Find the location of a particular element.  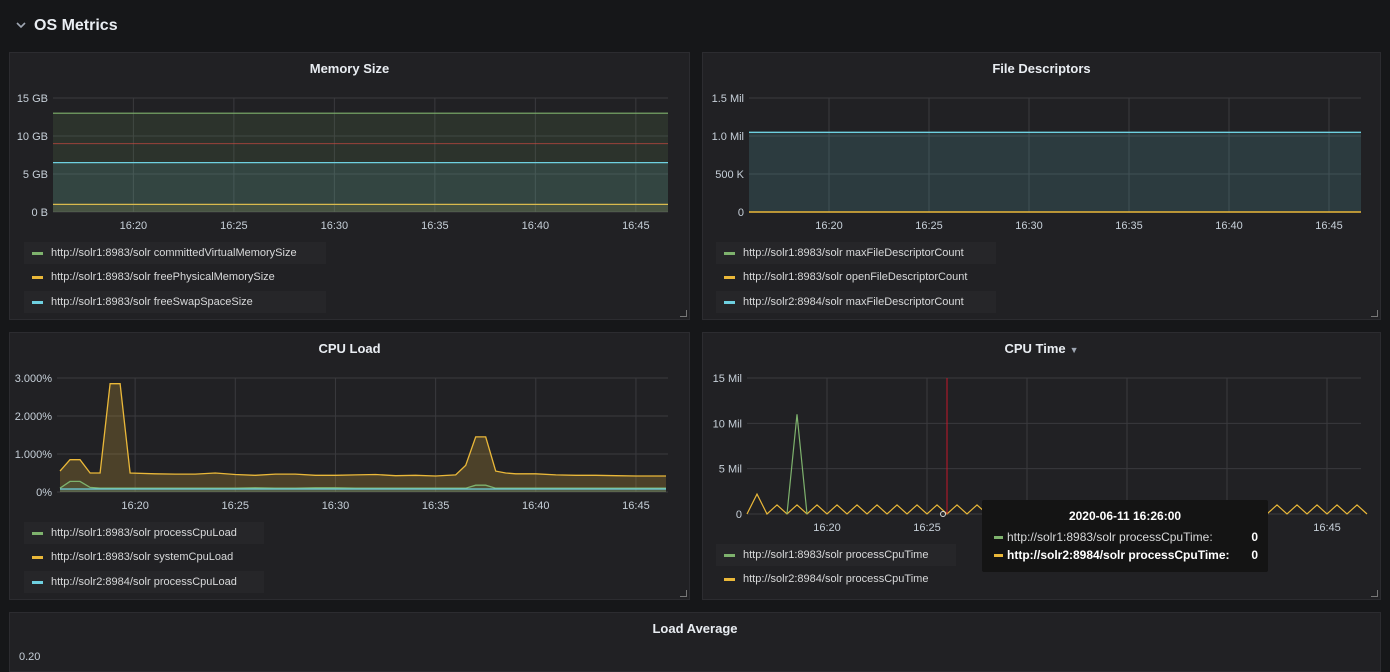

tooltip-label: http://solr1:8983/solr processCpuTime: is located at coordinates (1110, 537).